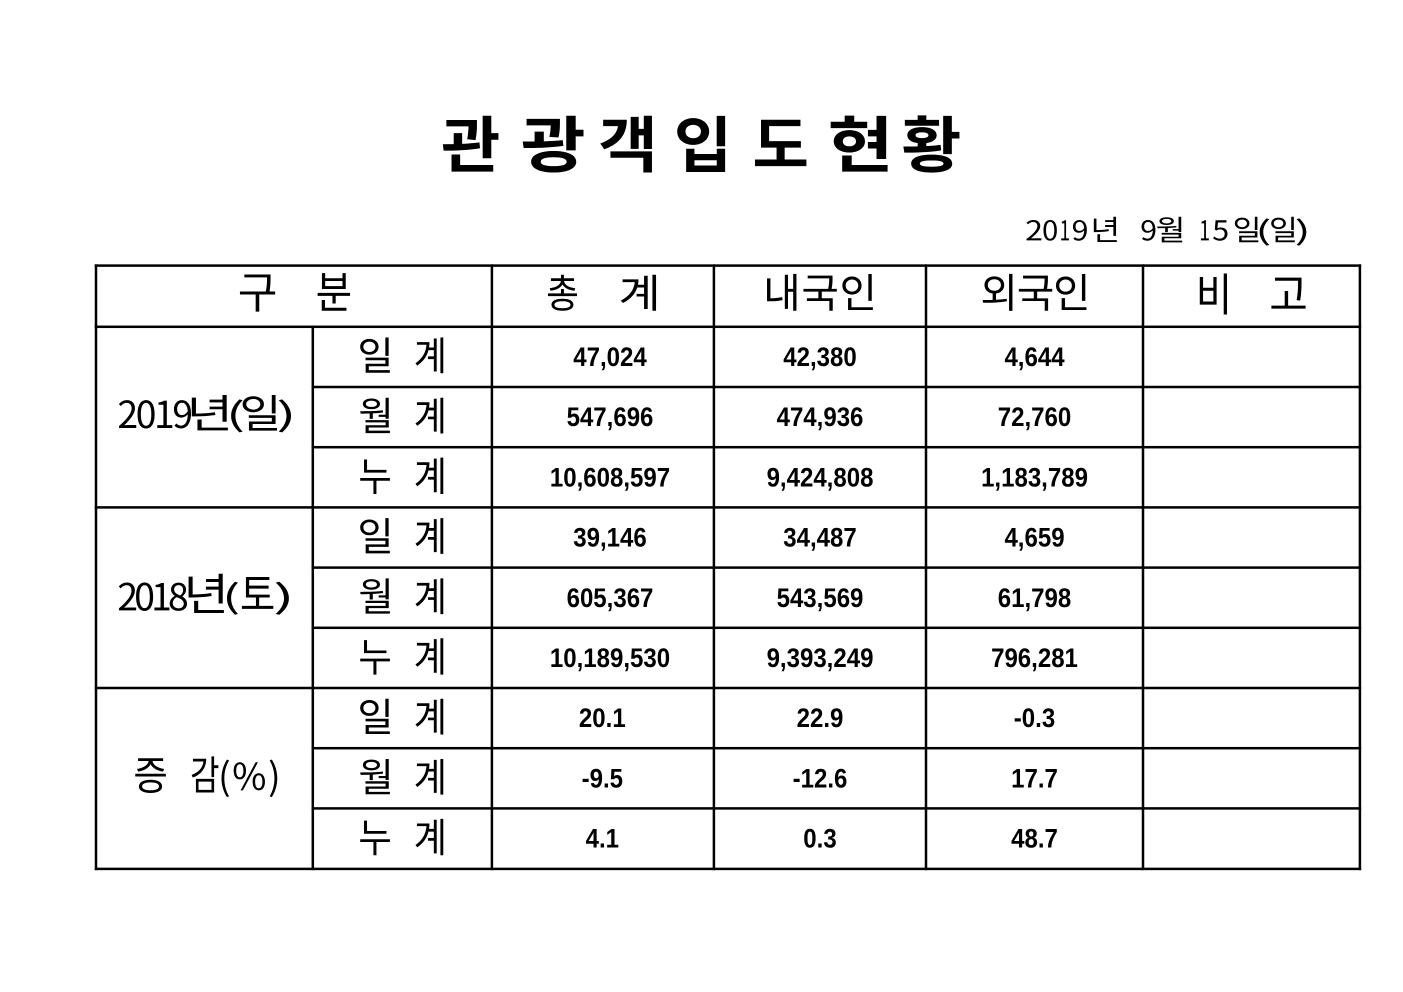 This screenshot has height=992, width=1403. I want to click on svg-text: 10,608,597, so click(610, 478).